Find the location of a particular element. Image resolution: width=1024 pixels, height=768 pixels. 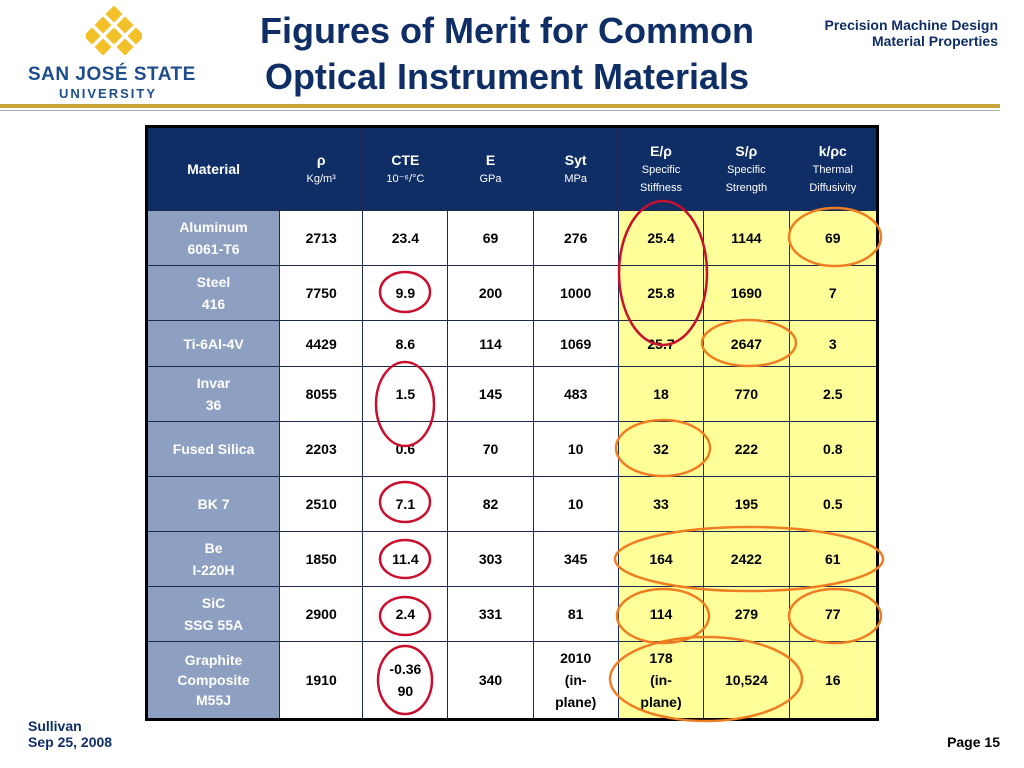

specific-strength-cell: 2422 is located at coordinates (746, 559).